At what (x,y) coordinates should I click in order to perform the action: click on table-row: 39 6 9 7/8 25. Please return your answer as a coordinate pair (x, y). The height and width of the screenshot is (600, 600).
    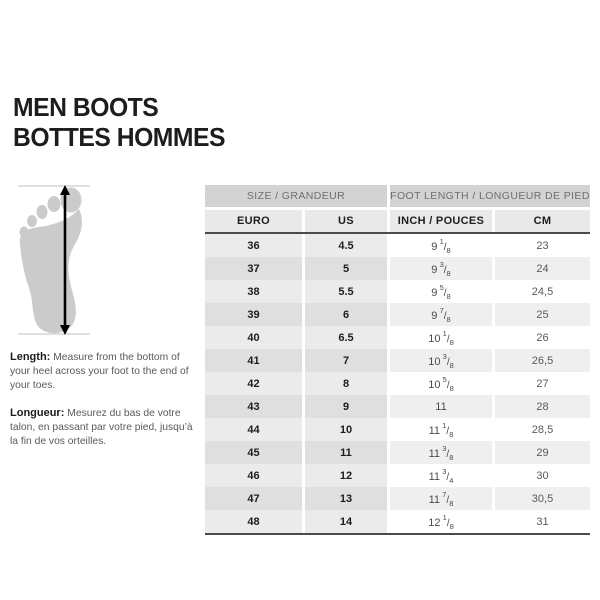
    Looking at the image, I should click on (397, 314).